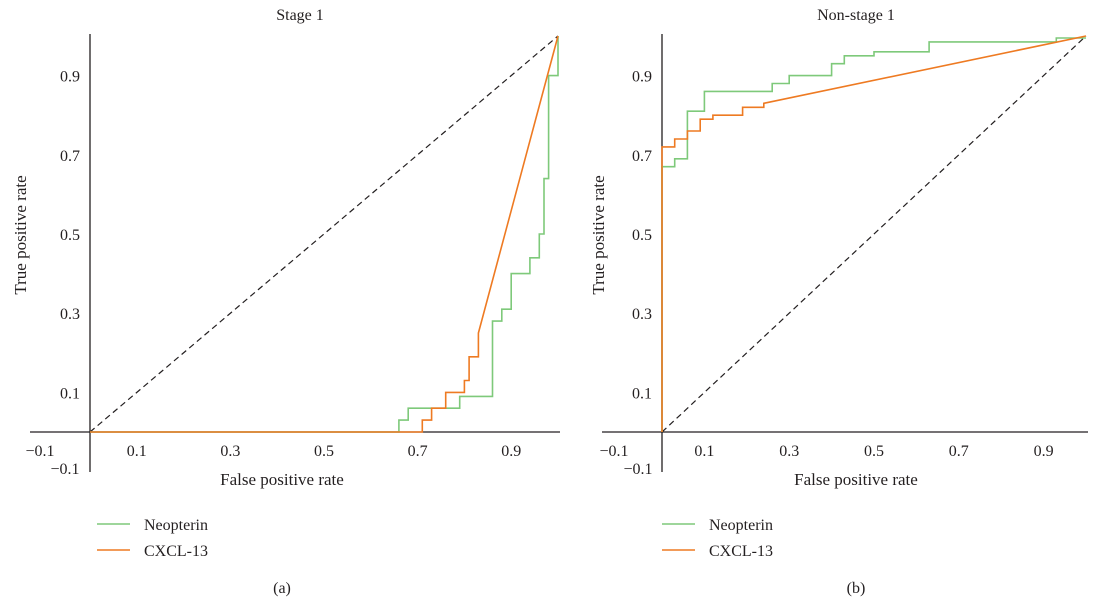 This screenshot has width=1114, height=603. What do you see at coordinates (20, 234) in the screenshot?
I see `panel-a-y-axis-label: True positive rate` at bounding box center [20, 234].